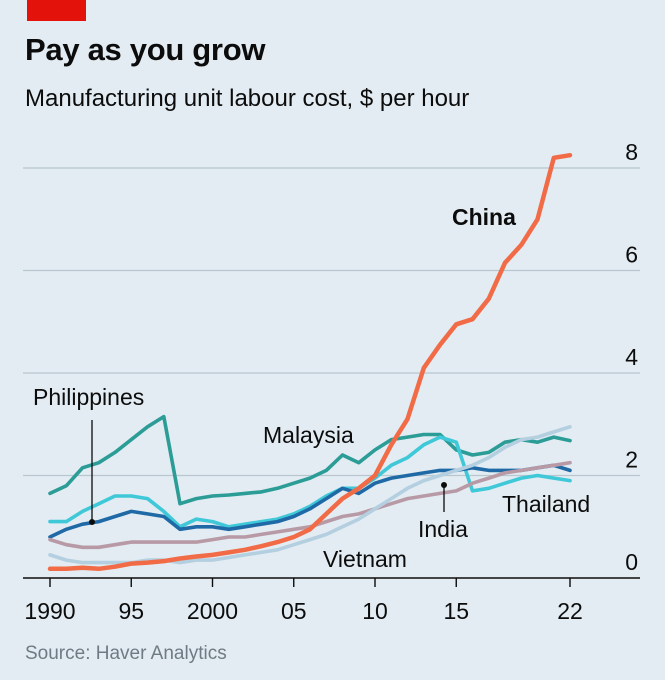 The width and height of the screenshot is (665, 680). What do you see at coordinates (631, 152) in the screenshot?
I see `y-tick-label: 8` at bounding box center [631, 152].